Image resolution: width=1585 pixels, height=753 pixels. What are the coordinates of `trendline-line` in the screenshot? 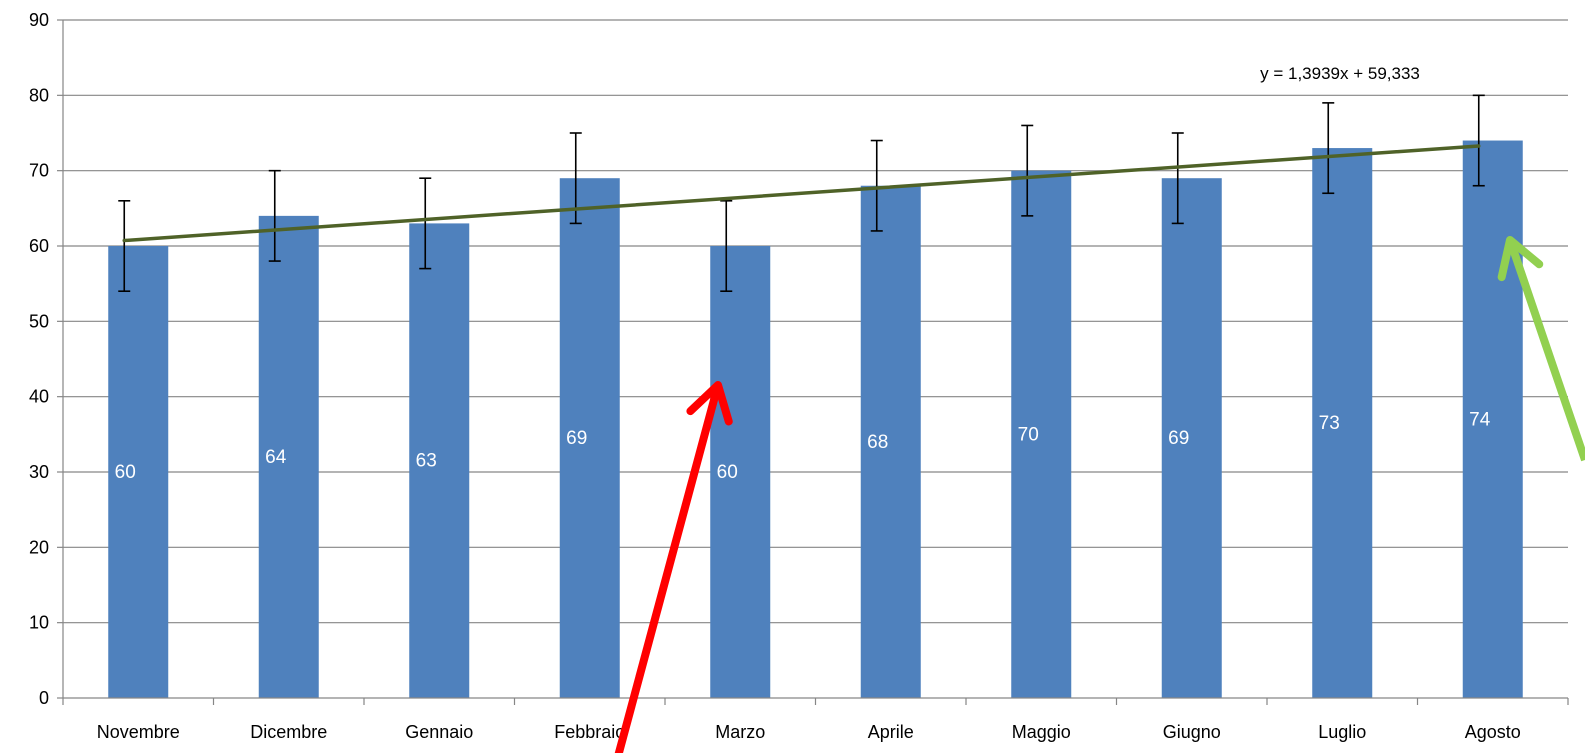 It's located at (801, 193).